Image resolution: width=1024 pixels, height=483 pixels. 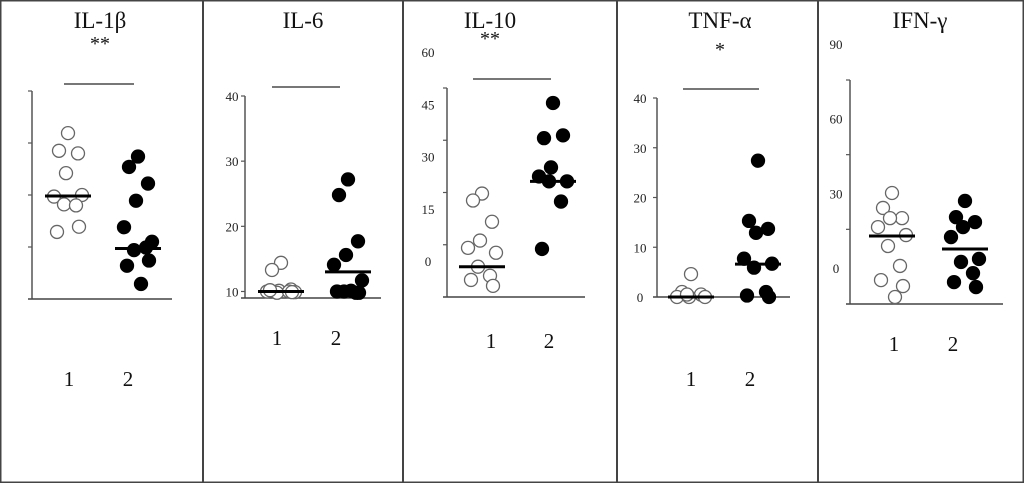 I want to click on panel-title: IFN-γ, so click(x=920, y=20).